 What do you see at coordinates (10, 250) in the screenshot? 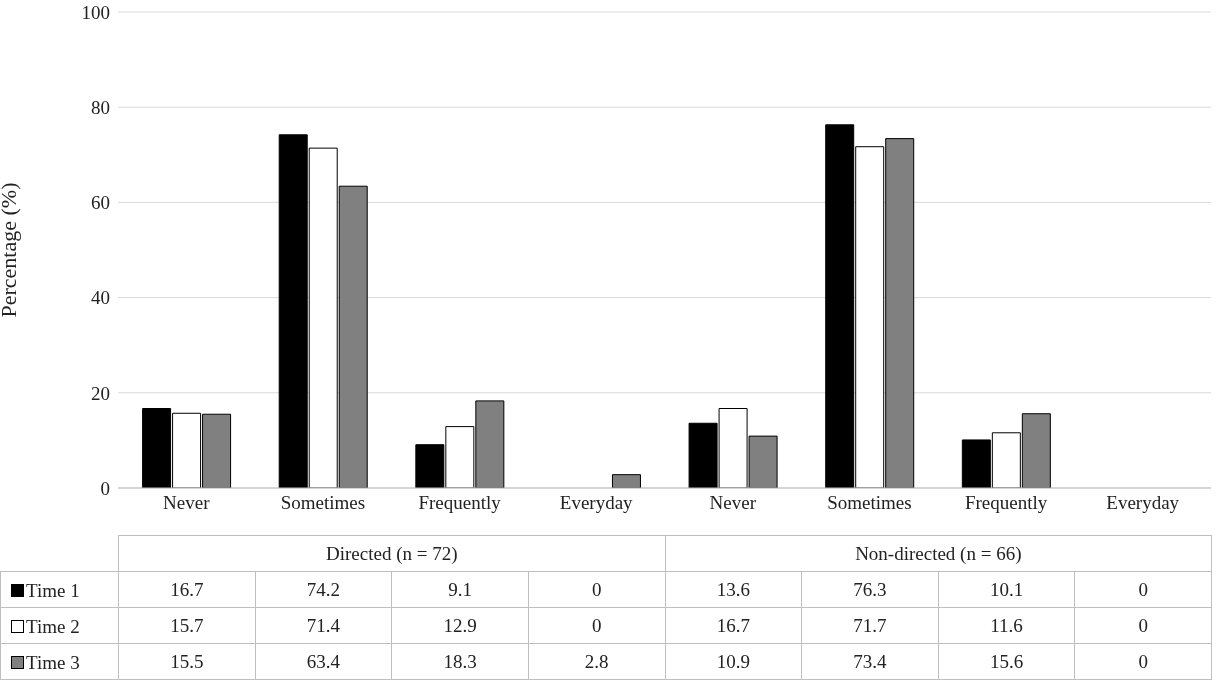
I see `y-axis-title: Percentage (%)` at bounding box center [10, 250].